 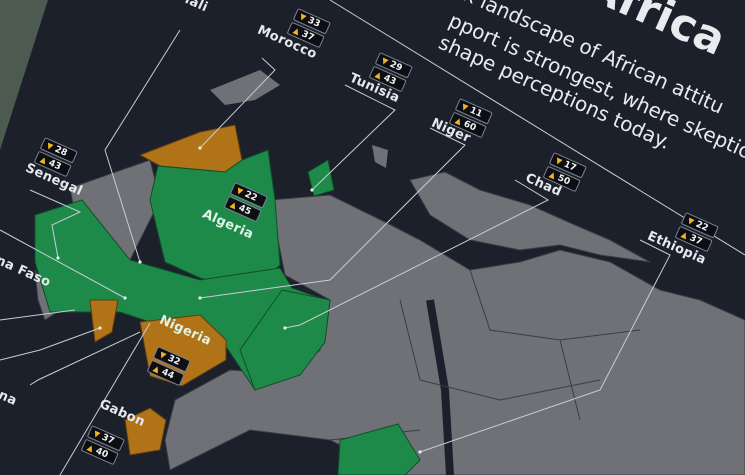 What do you see at coordinates (24, 75) in the screenshot?
I see `background-blur-left` at bounding box center [24, 75].